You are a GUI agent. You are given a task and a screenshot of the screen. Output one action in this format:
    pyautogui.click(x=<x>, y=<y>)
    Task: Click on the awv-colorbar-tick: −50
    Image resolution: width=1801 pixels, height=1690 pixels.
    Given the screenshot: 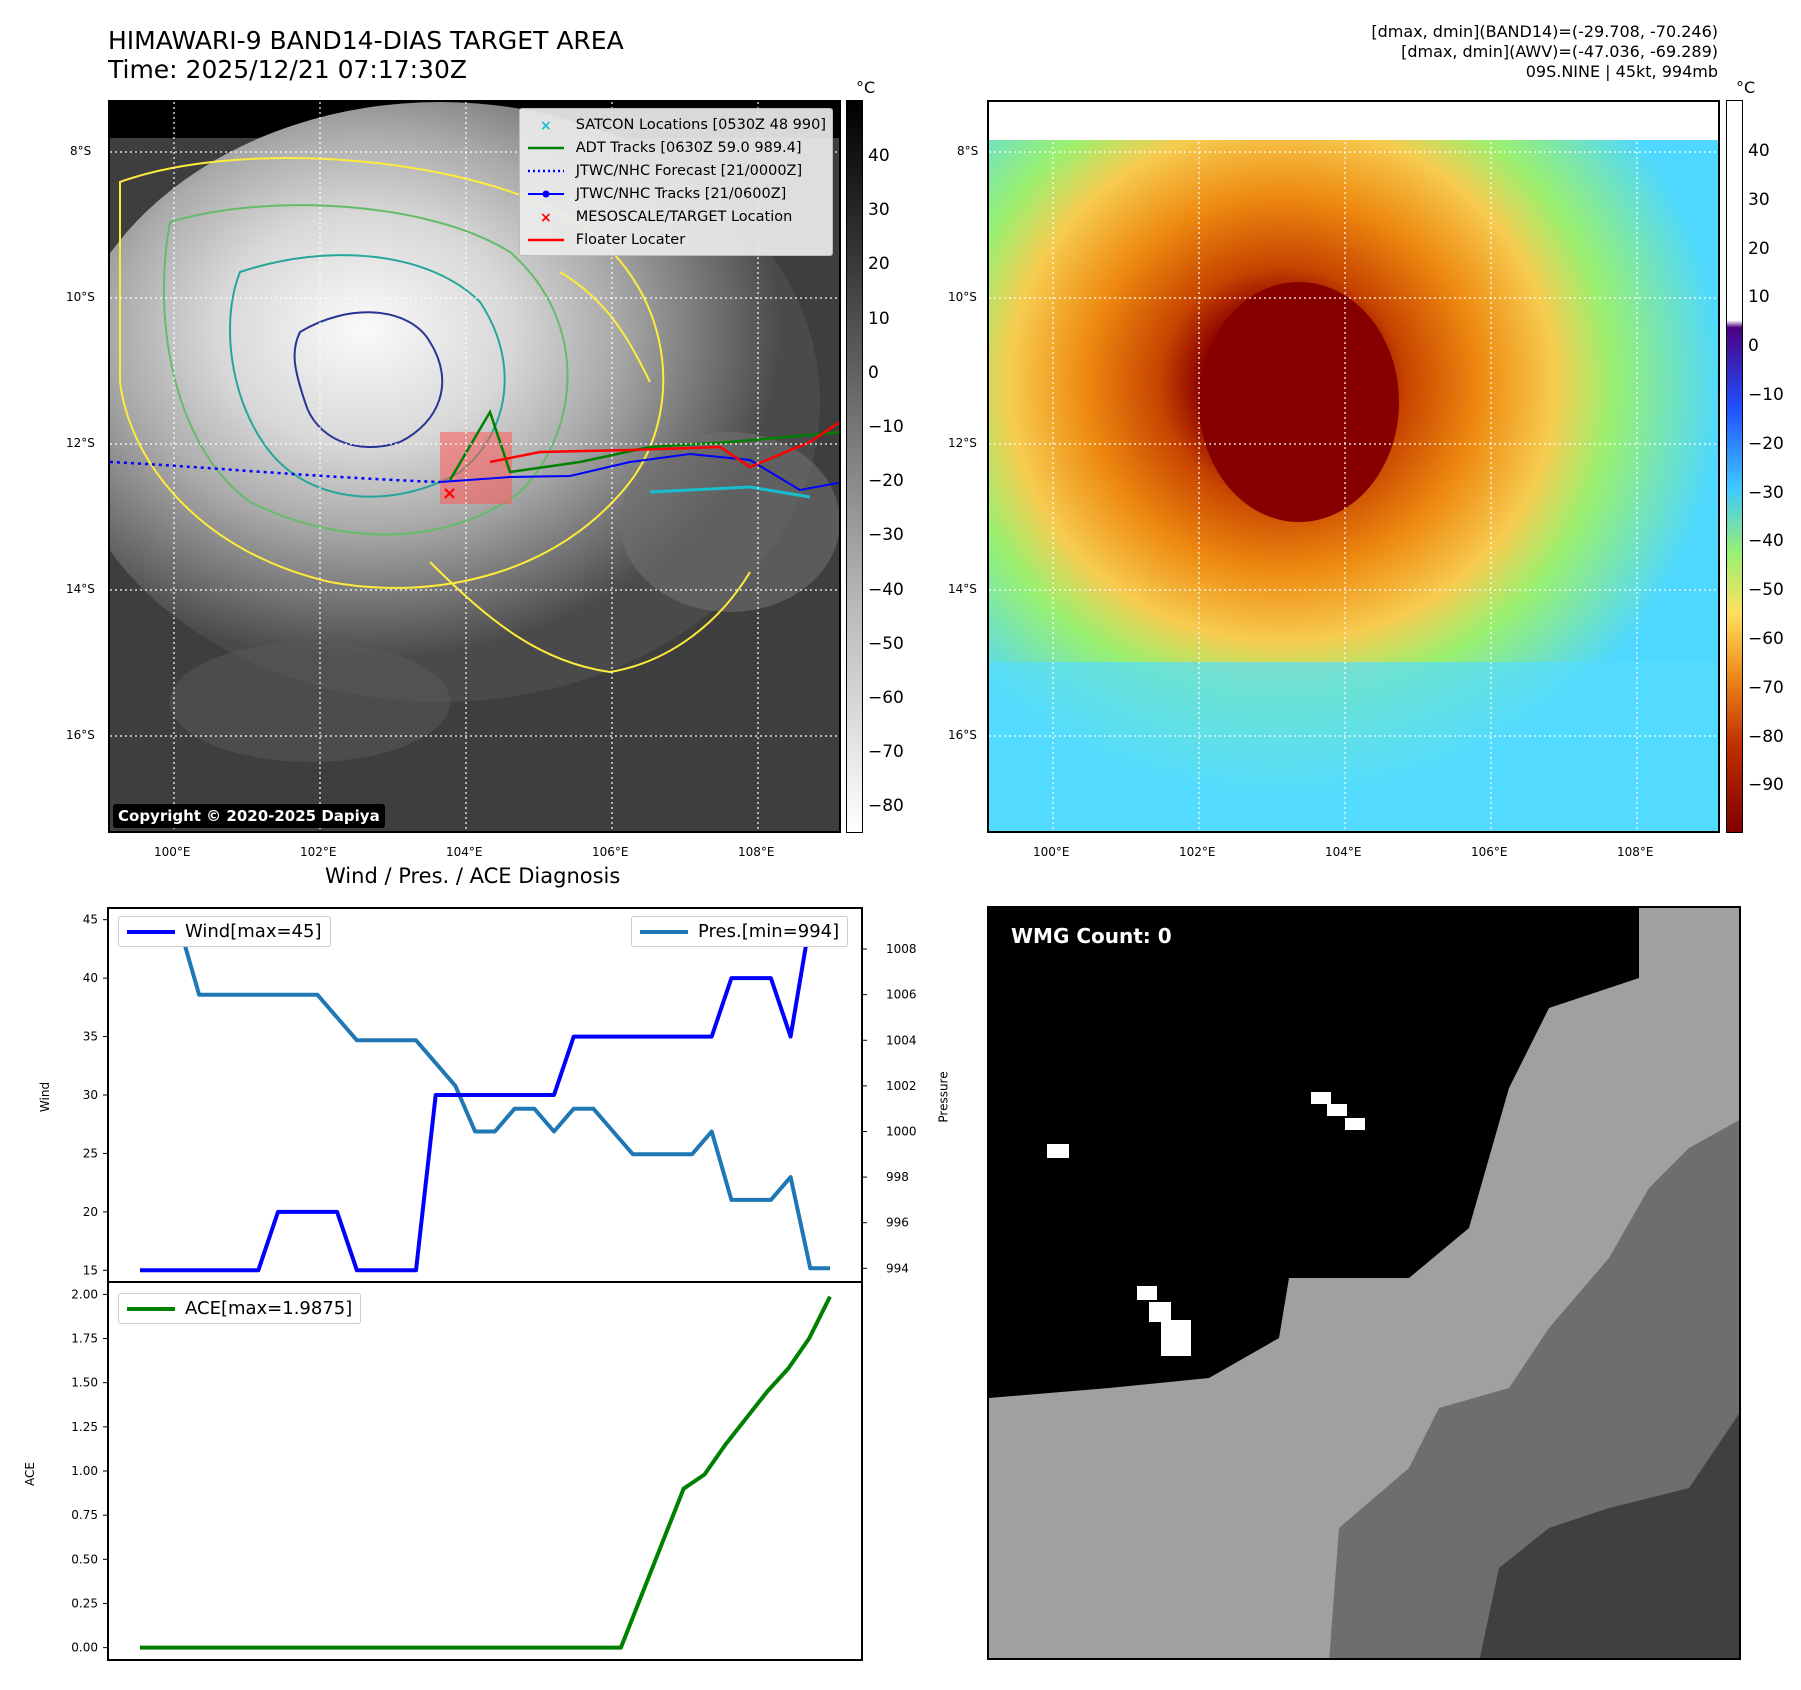 What is the action you would take?
    pyautogui.click(x=1766, y=590)
    